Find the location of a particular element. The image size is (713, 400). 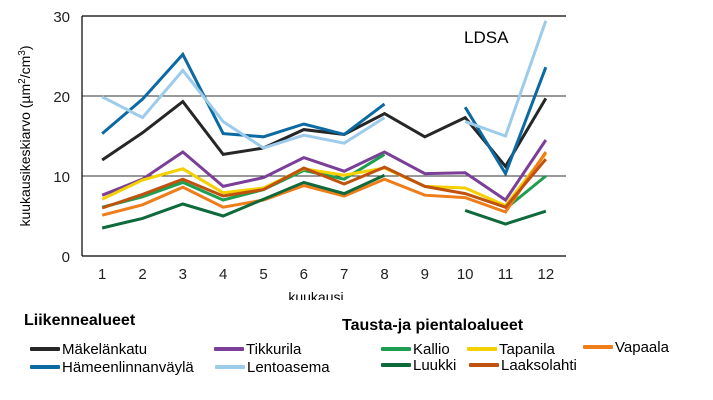

legend-label: Tapanila is located at coordinates (527, 349).